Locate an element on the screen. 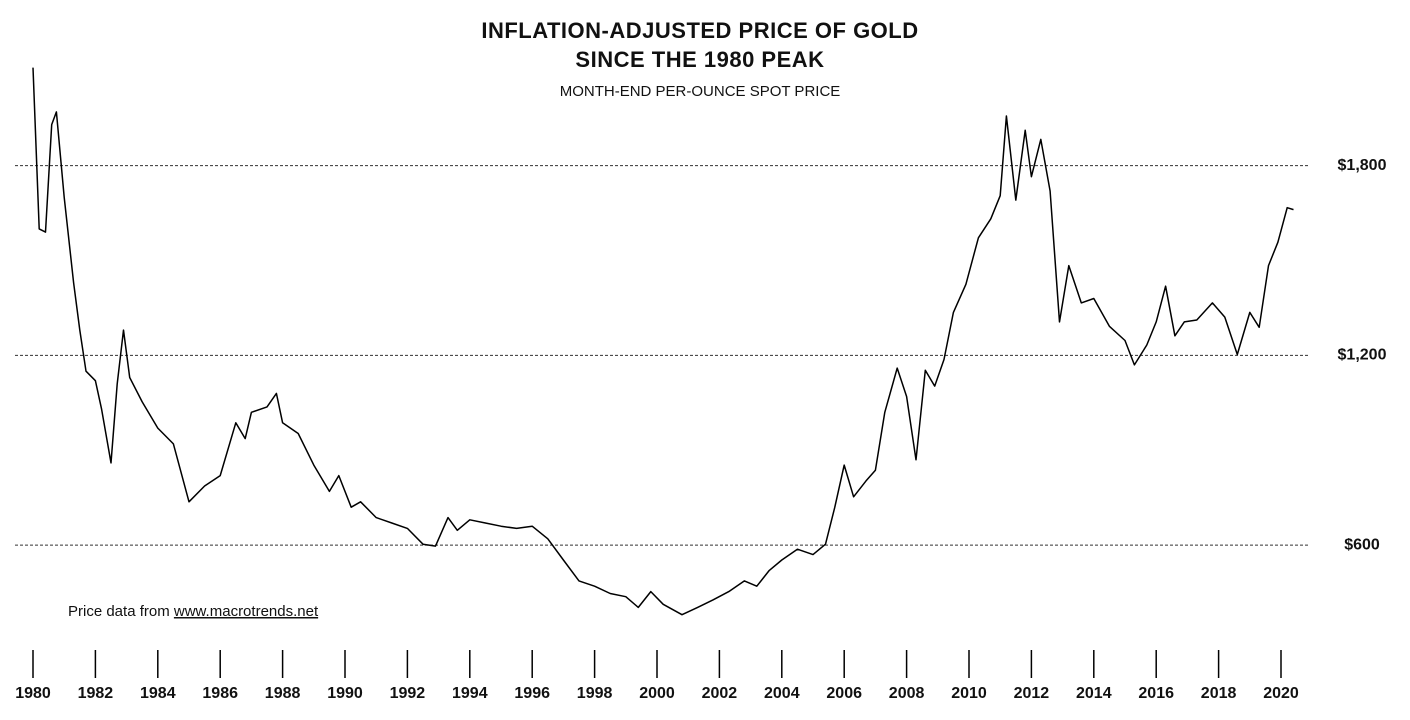 Image resolution: width=1410 pixels, height=720 pixels. x-tick-label: 1982 is located at coordinates (96, 693).